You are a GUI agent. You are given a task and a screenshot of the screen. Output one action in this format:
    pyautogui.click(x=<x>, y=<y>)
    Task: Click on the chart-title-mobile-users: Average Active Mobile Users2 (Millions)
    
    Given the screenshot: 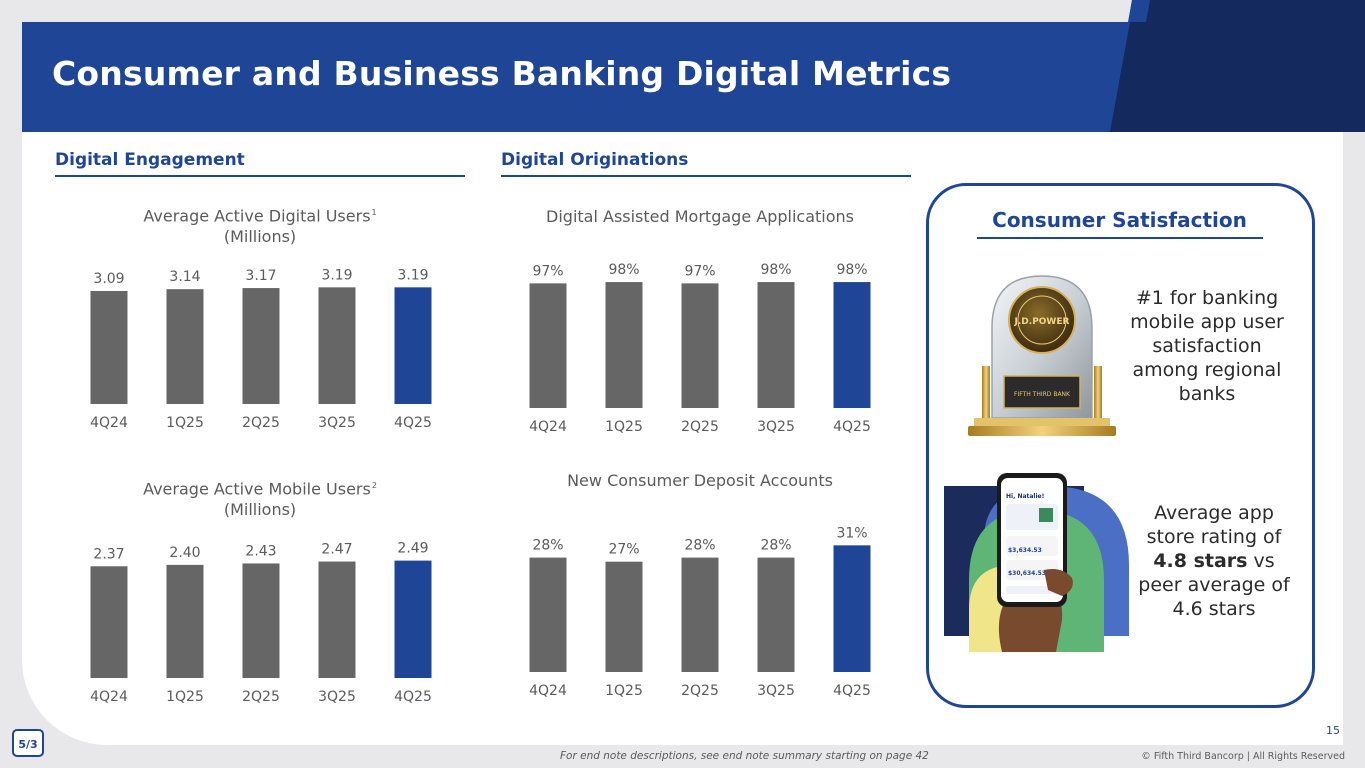 What is the action you would take?
    pyautogui.click(x=260, y=497)
    